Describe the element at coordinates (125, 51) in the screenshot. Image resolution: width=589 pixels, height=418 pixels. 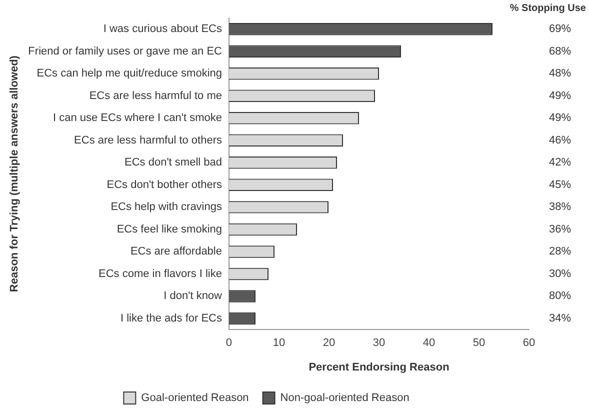
I see `y-tick-label: Friend or family uses or gave me an EC` at that location.